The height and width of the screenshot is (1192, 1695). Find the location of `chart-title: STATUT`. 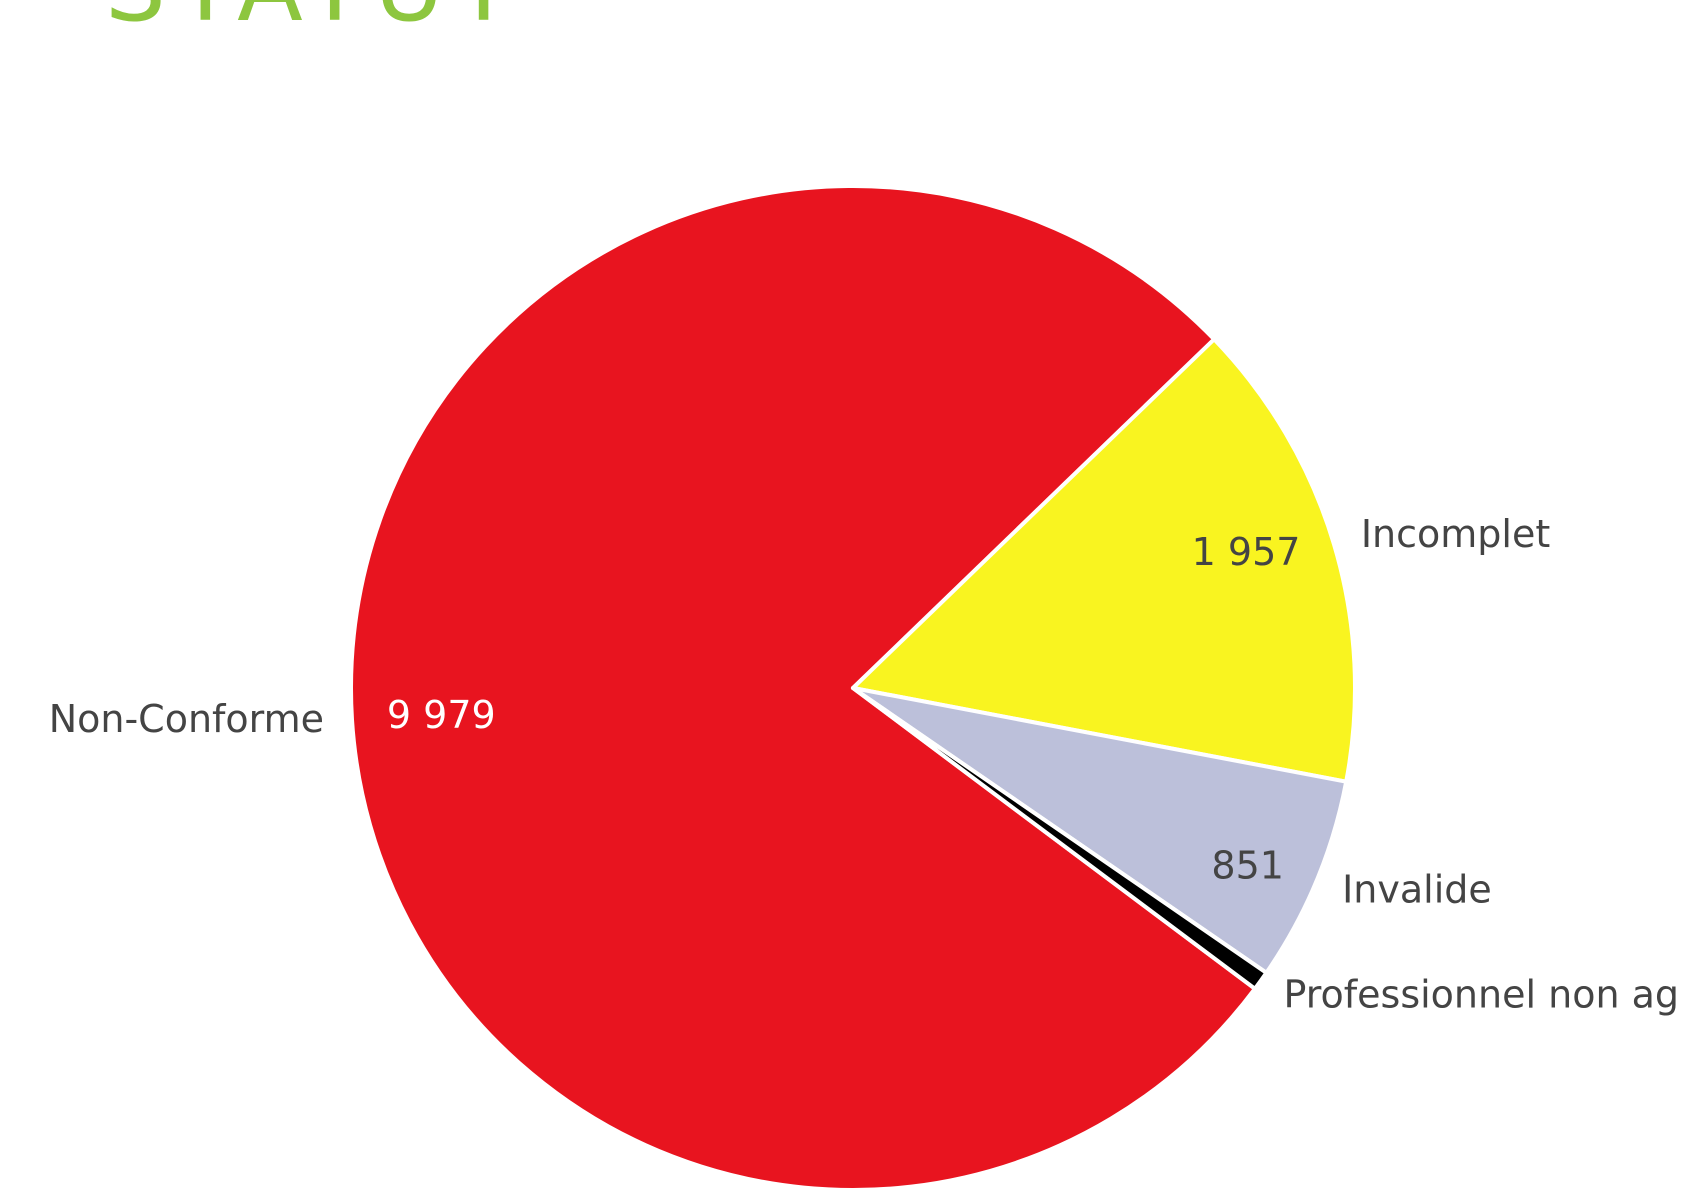

chart-title: STATUT is located at coordinates (314, 21).